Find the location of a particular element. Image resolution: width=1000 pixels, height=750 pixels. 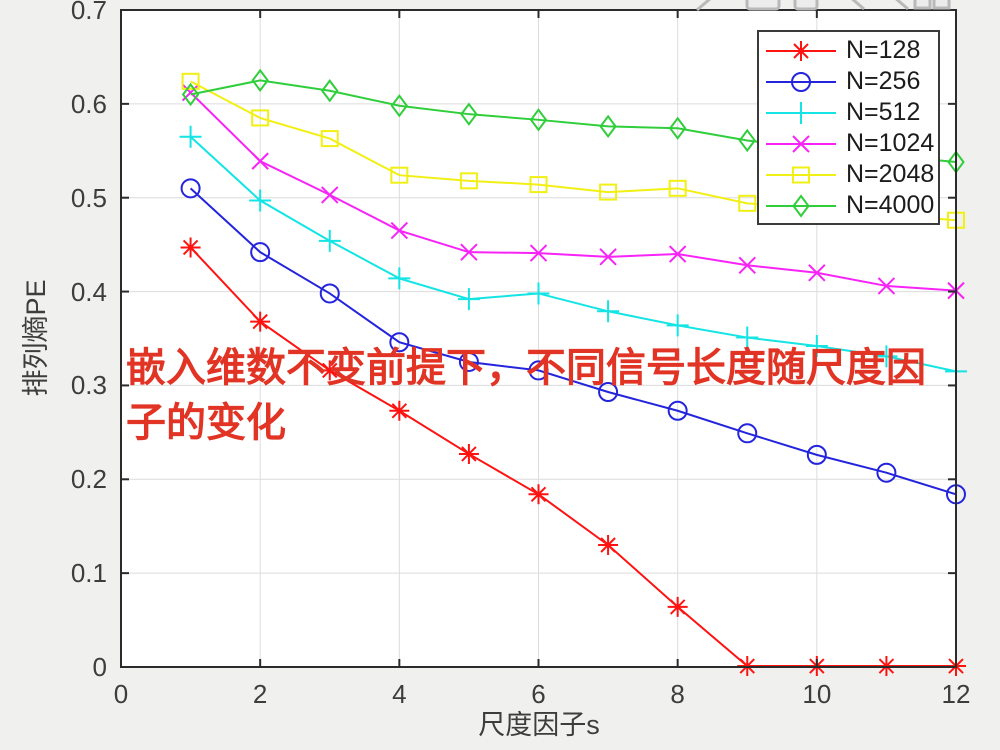

zoom-out-icon is located at coordinates (901, 5).